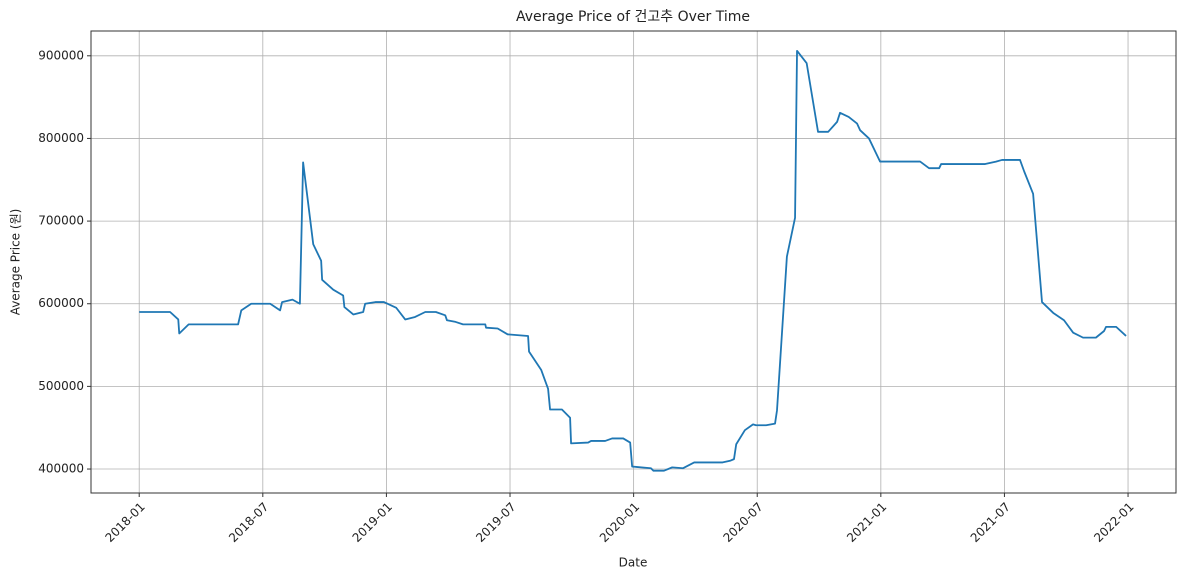 The height and width of the screenshot is (579, 1184). What do you see at coordinates (16, 262) in the screenshot?
I see `y-axis-label: Average Price (원)` at bounding box center [16, 262].